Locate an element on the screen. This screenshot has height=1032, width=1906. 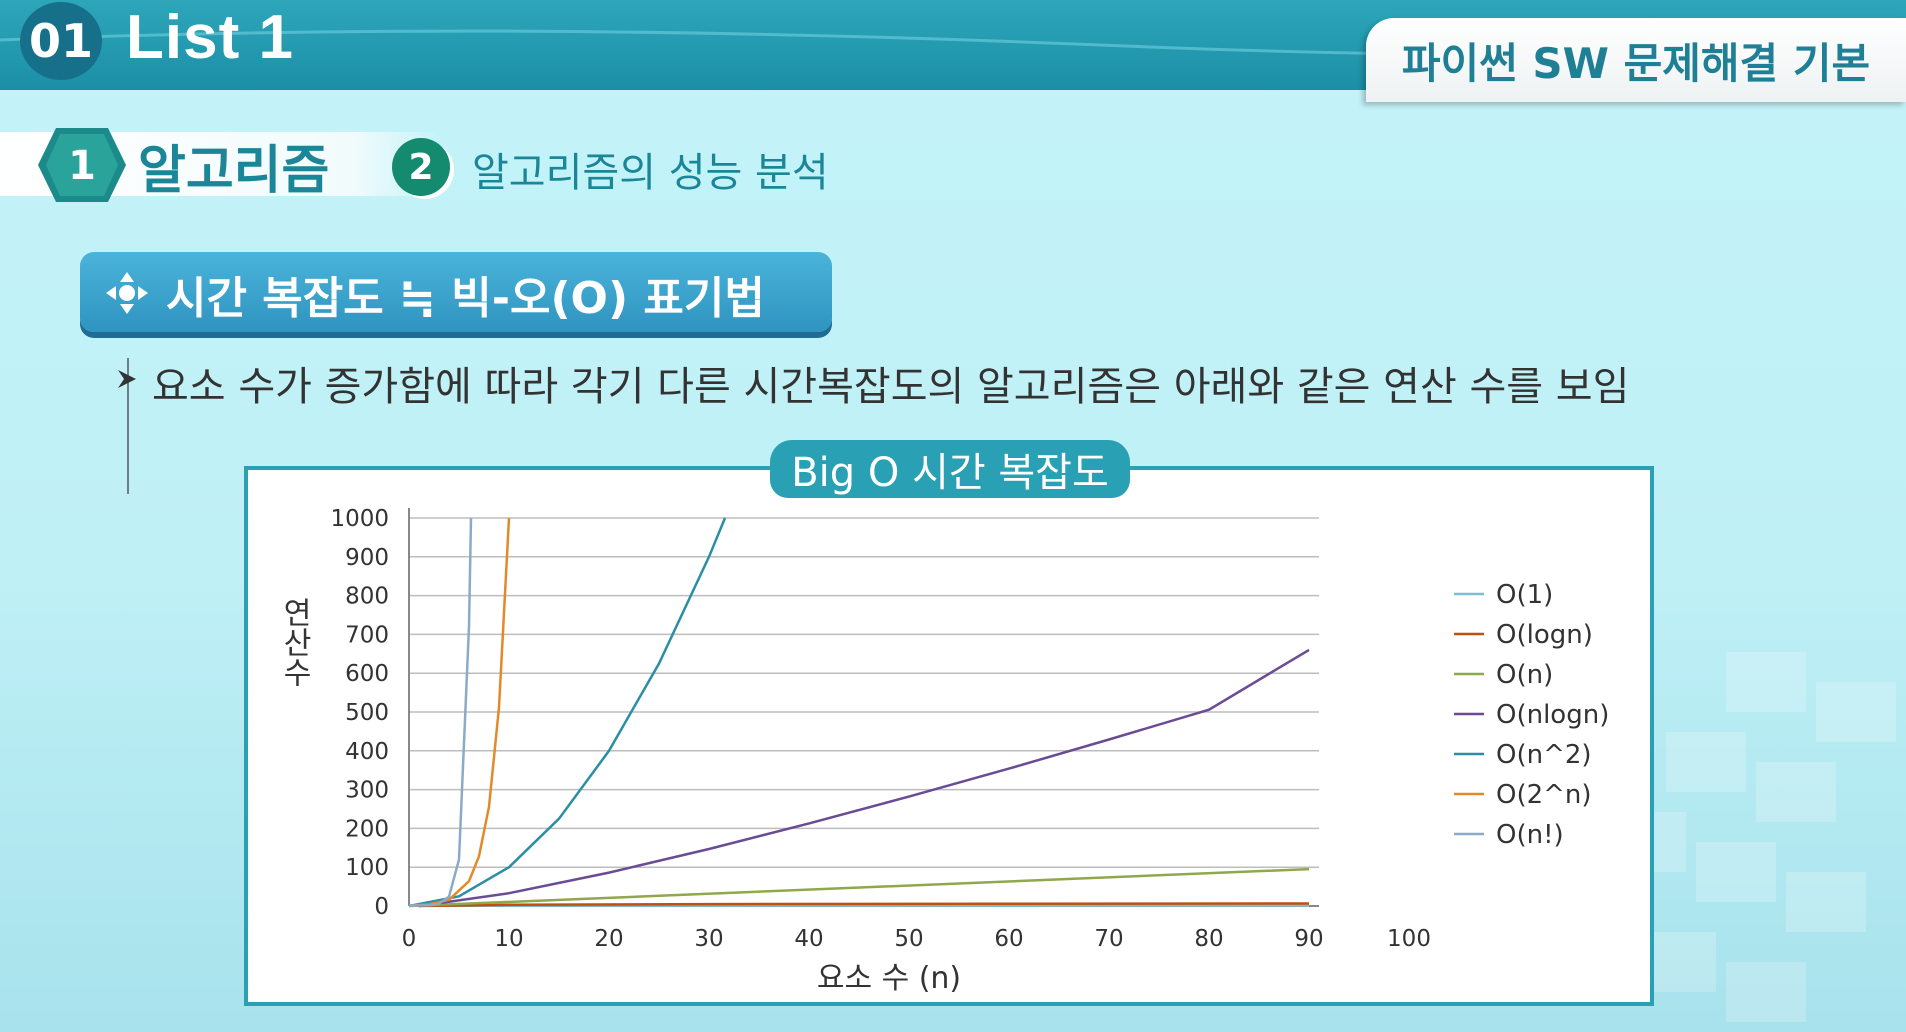
x-tick-label: 50 is located at coordinates (908, 939).